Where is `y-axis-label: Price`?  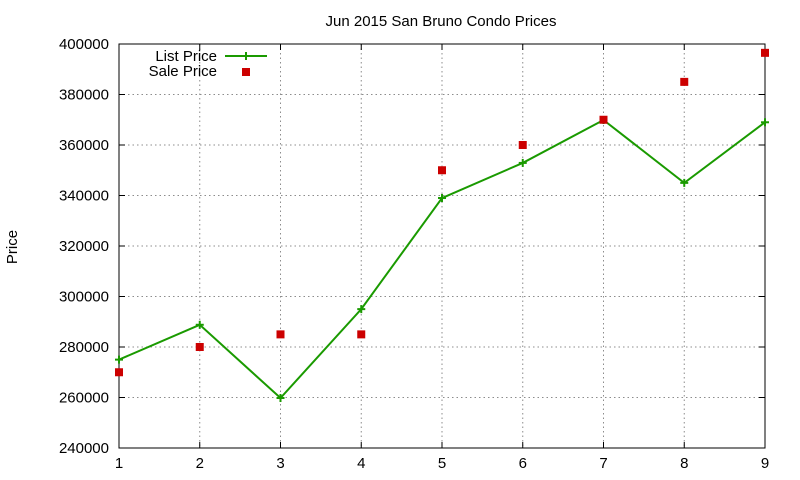 y-axis-label: Price is located at coordinates (12, 247).